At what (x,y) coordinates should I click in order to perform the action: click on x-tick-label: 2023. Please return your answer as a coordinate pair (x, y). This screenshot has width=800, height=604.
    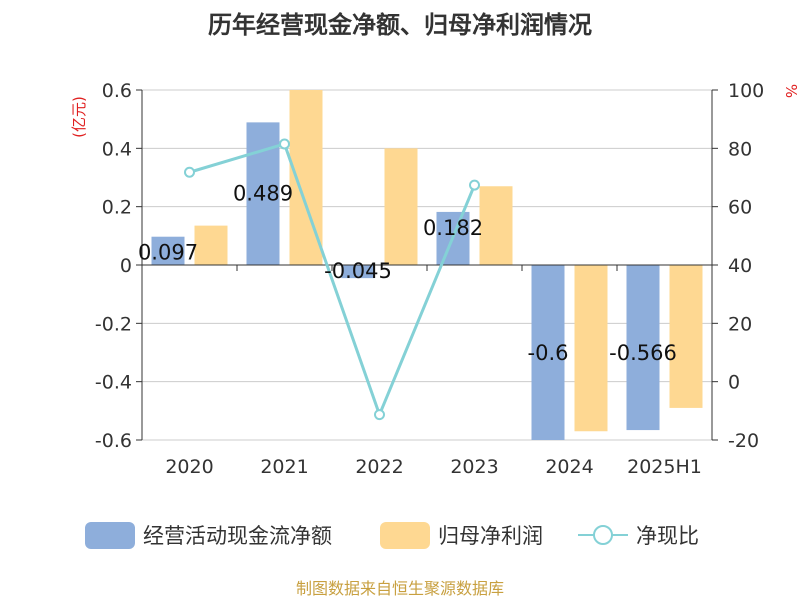
    Looking at the image, I should click on (474, 467).